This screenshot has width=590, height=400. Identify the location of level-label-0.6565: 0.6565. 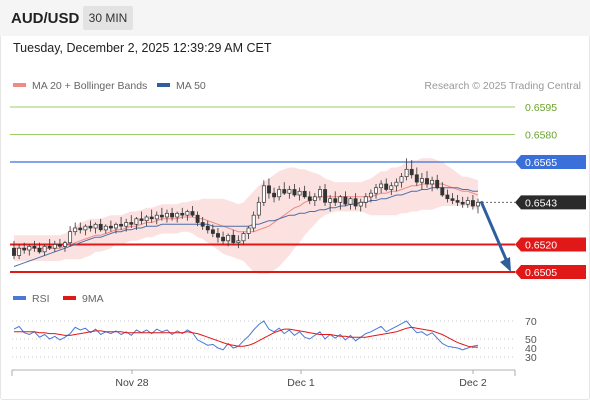
(541, 163).